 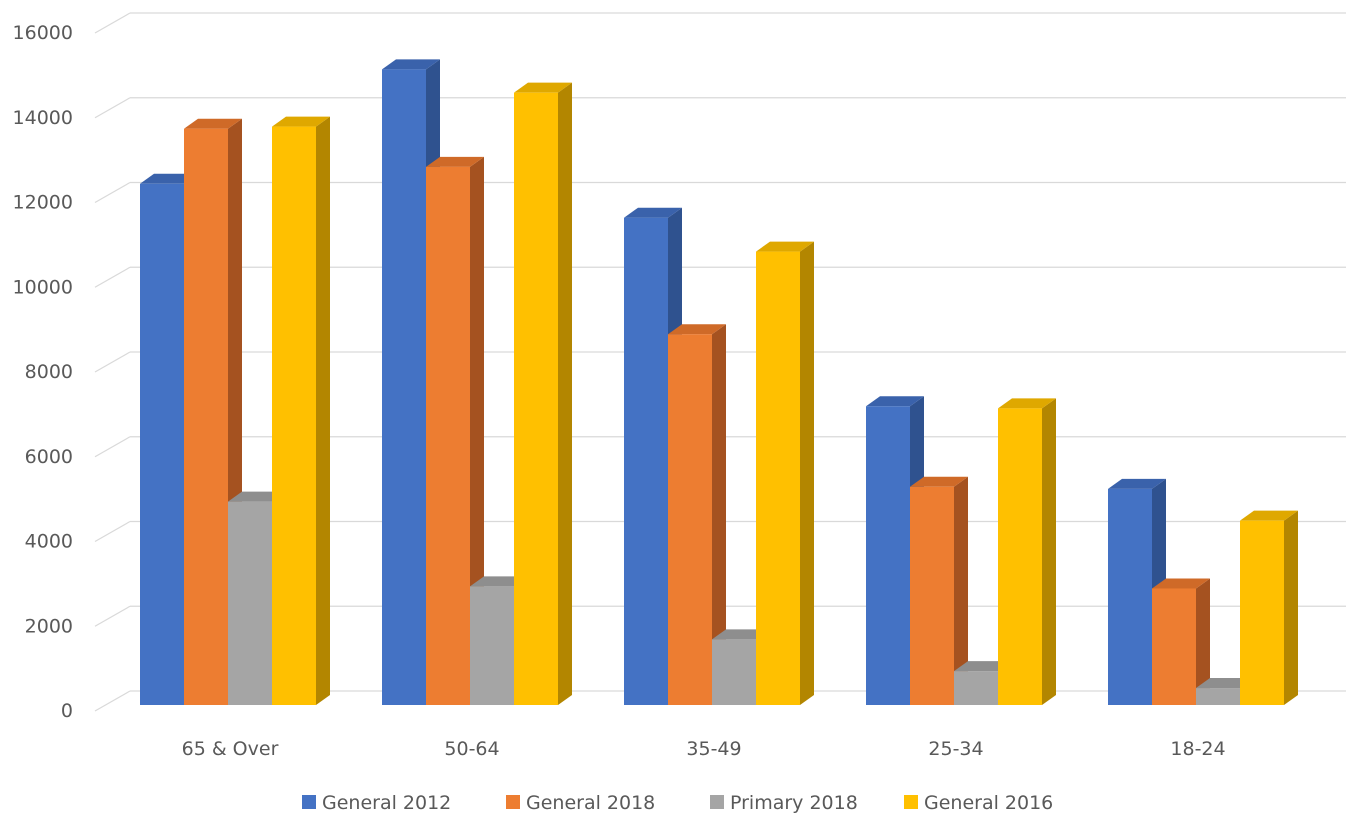 I want to click on y-tick-label: 14000, so click(x=43, y=118).